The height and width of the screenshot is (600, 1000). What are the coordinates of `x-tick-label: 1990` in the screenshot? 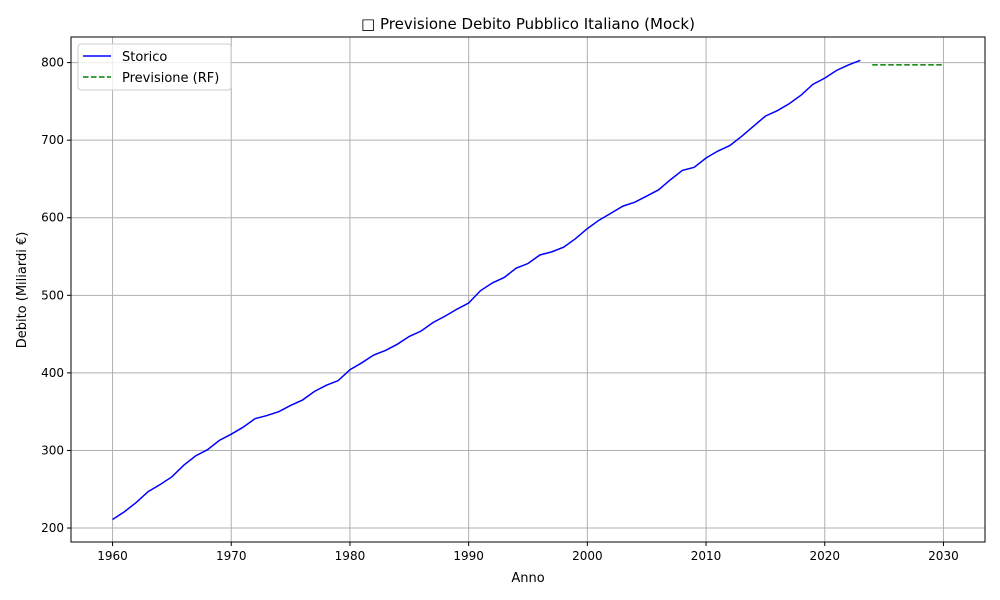 It's located at (468, 556).